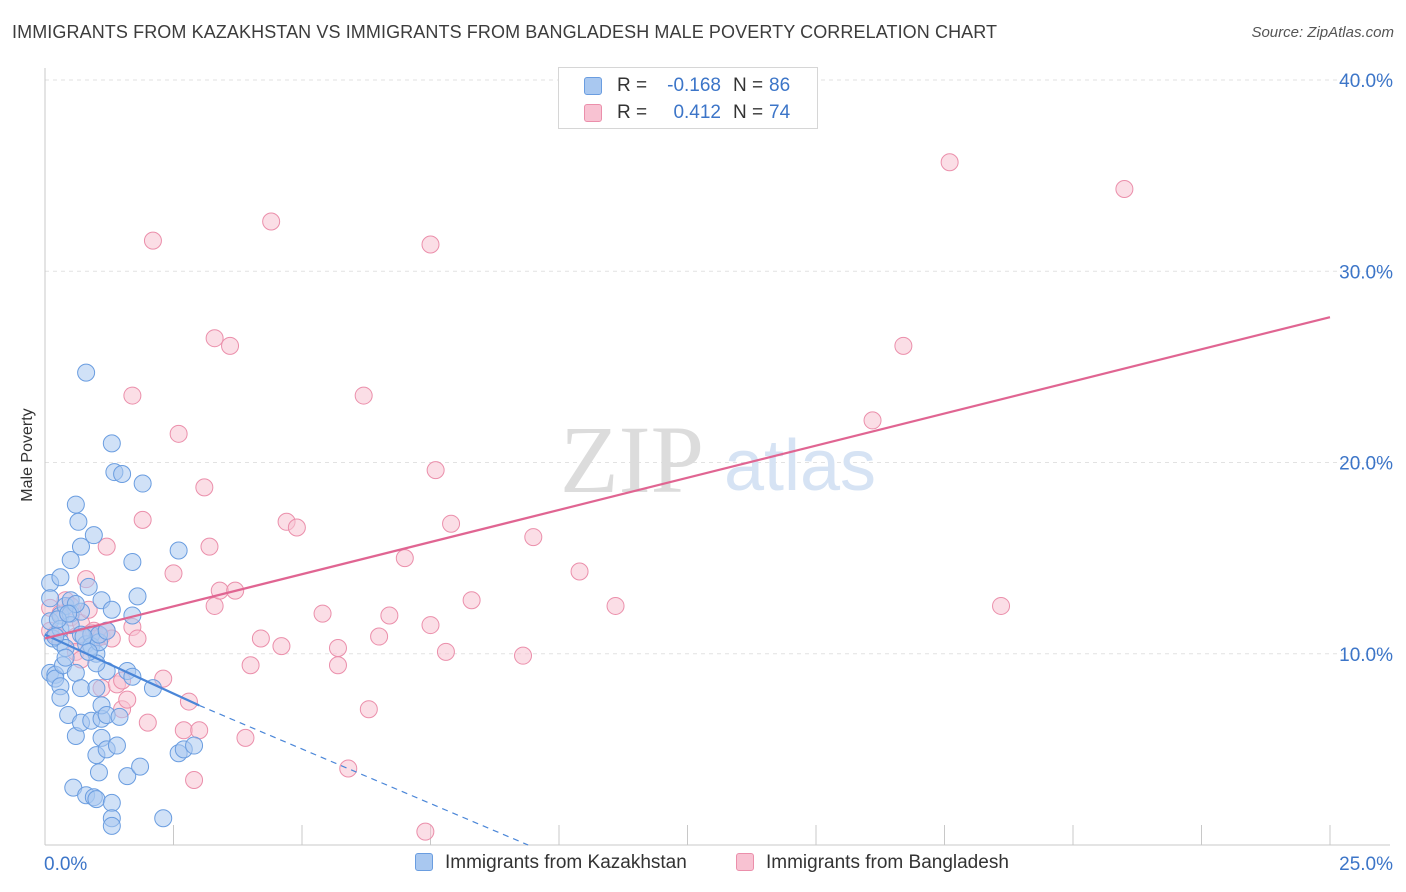 The width and height of the screenshot is (1406, 892). I want to click on y-tick-label: 20.0%, so click(1366, 464).